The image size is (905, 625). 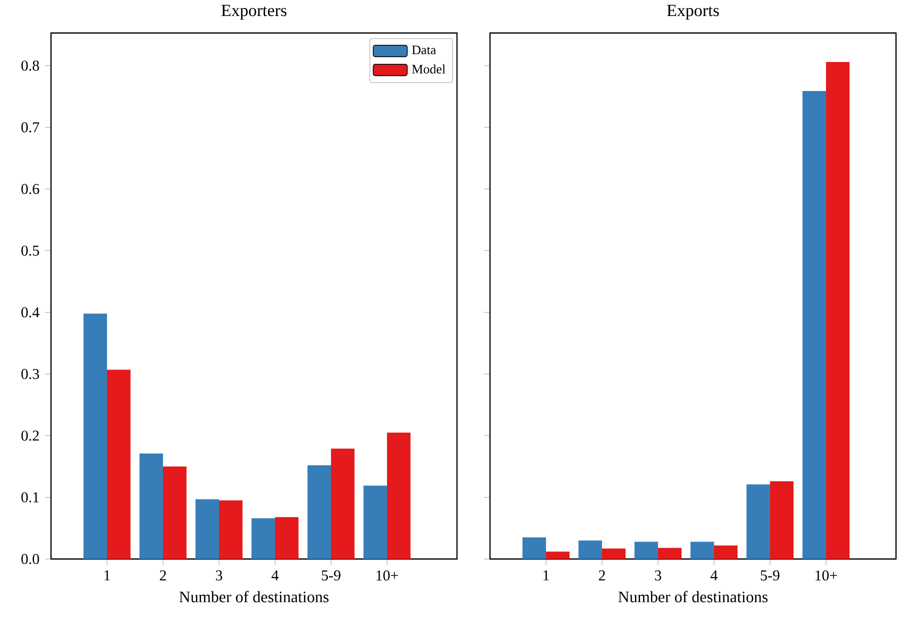 I want to click on y-tick-label: 0.8, so click(x=30, y=65).